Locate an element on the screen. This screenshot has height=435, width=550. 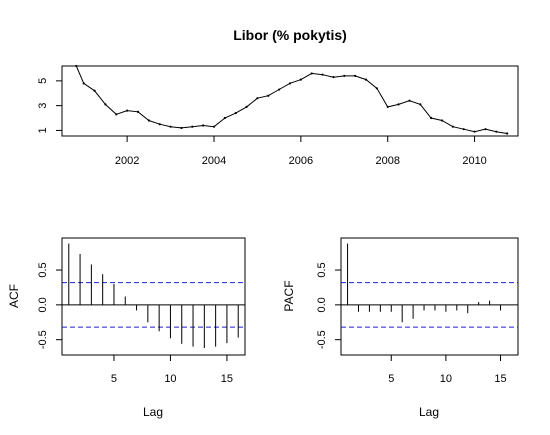
pacf-y-tick-label: 0.5 is located at coordinates (322, 269).